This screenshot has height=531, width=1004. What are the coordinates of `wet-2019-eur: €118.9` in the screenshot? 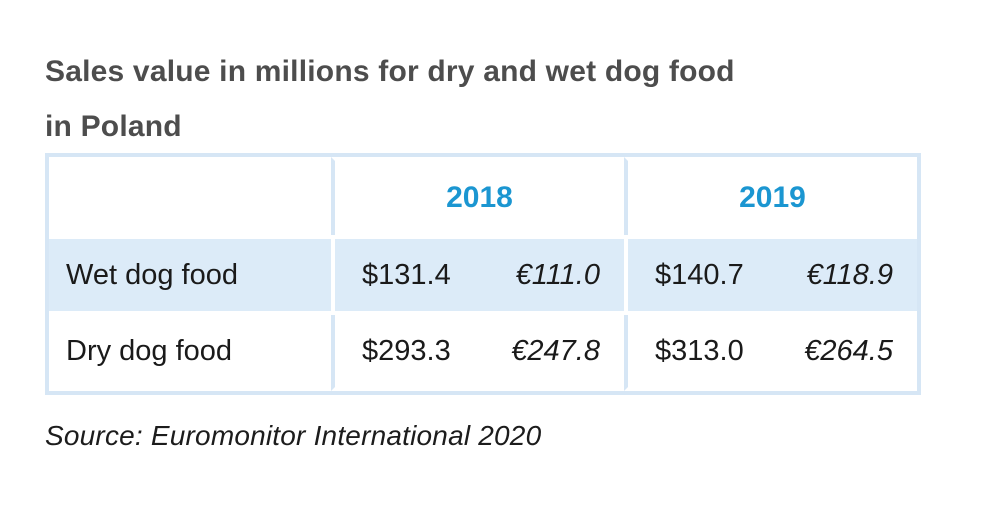 It's located at (849, 274).